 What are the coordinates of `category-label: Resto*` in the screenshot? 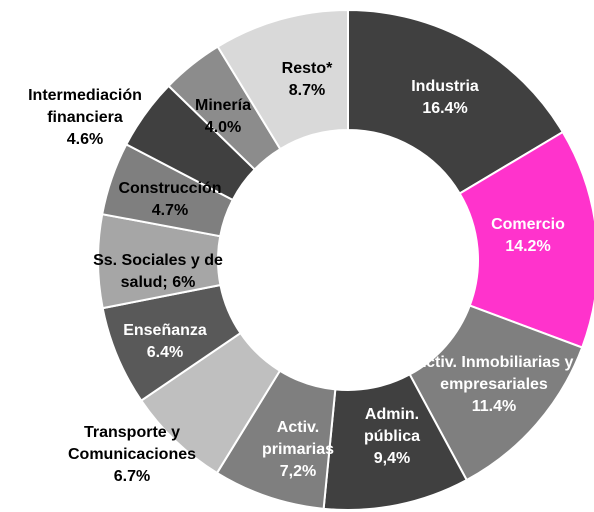 It's located at (307, 68).